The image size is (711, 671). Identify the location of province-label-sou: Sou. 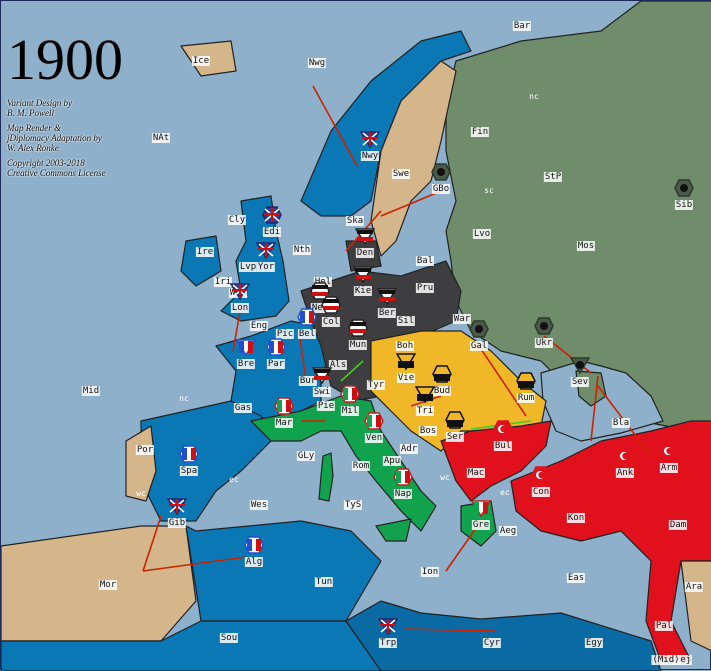
(229, 638).